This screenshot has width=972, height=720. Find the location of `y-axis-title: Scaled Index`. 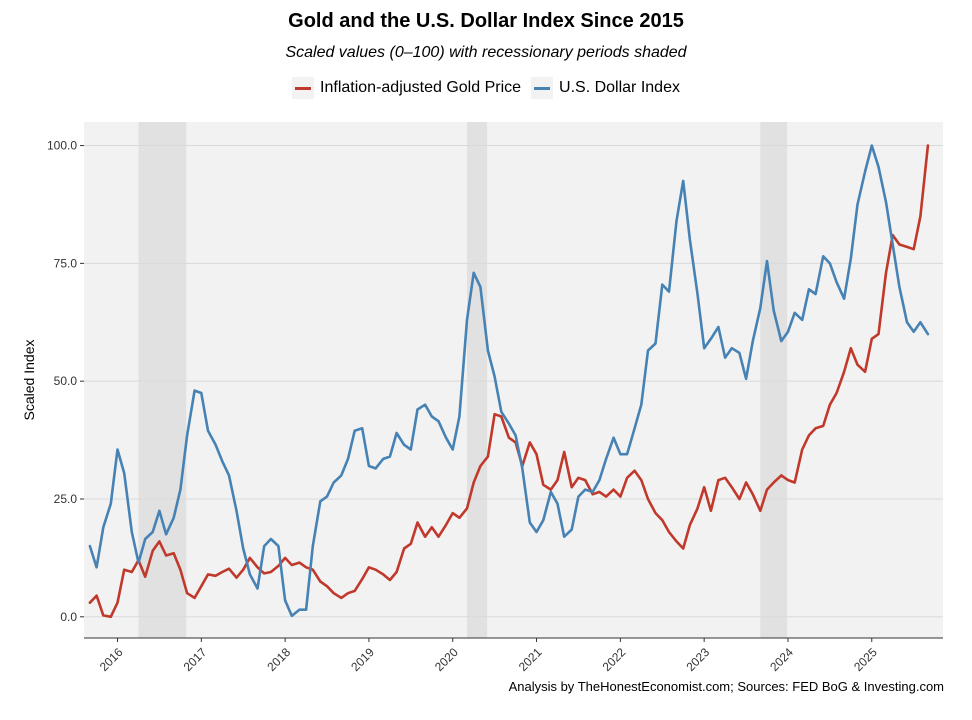

y-axis-title: Scaled Index is located at coordinates (29, 380).